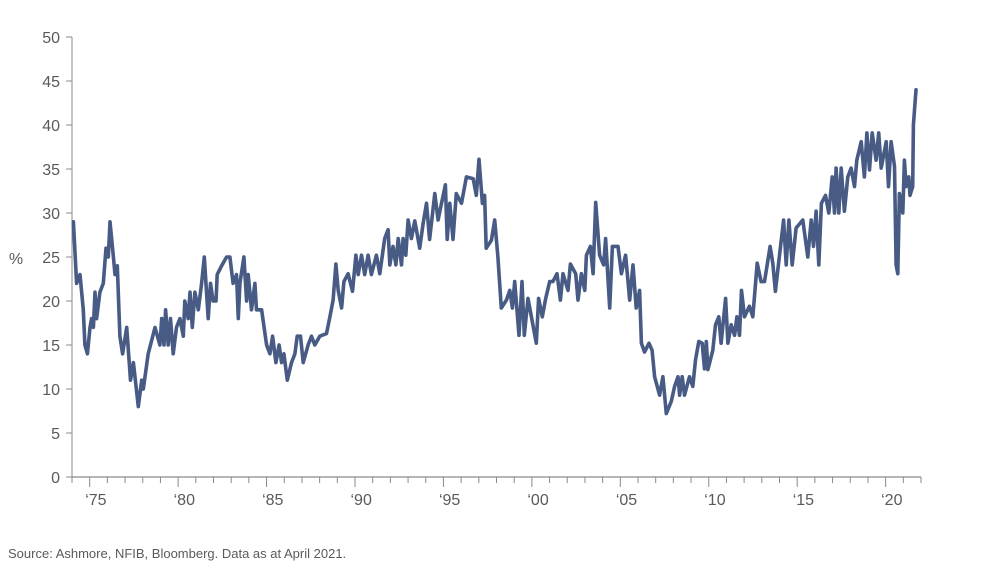 This screenshot has height=588, width=984. I want to click on x-tick-label: ‘20, so click(891, 500).